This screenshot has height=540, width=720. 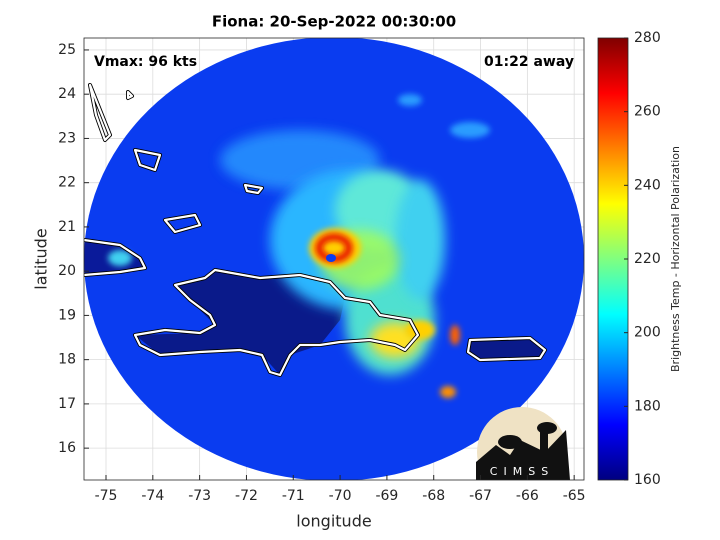 What do you see at coordinates (199, 496) in the screenshot?
I see `x-tick-label: -73` at bounding box center [199, 496].